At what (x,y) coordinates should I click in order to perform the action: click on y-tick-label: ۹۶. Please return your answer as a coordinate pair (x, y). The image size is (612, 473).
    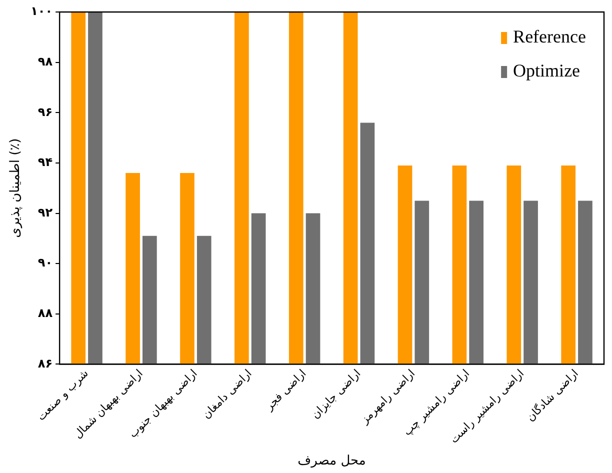
    Looking at the image, I should click on (45, 111).